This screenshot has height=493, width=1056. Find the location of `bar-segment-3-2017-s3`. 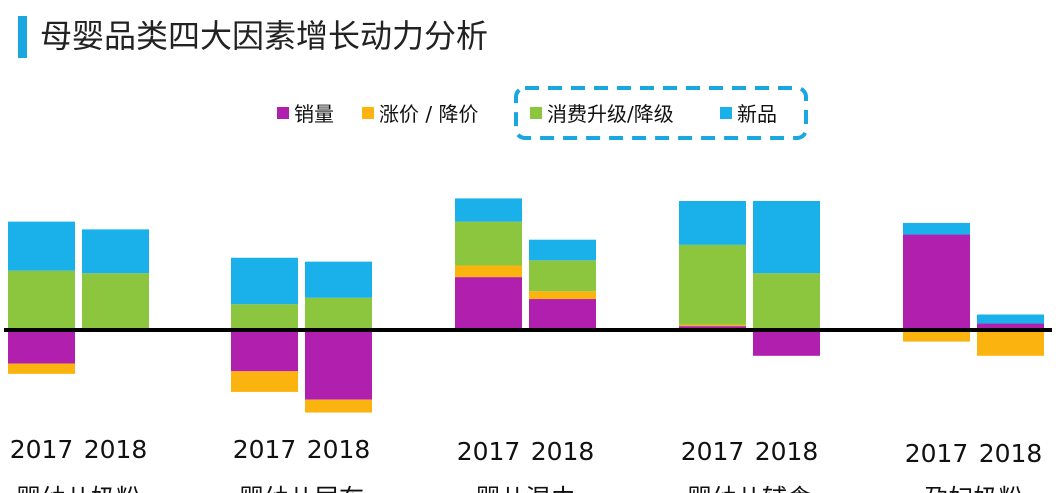

bar-segment-3-2017-s3 is located at coordinates (488, 243).